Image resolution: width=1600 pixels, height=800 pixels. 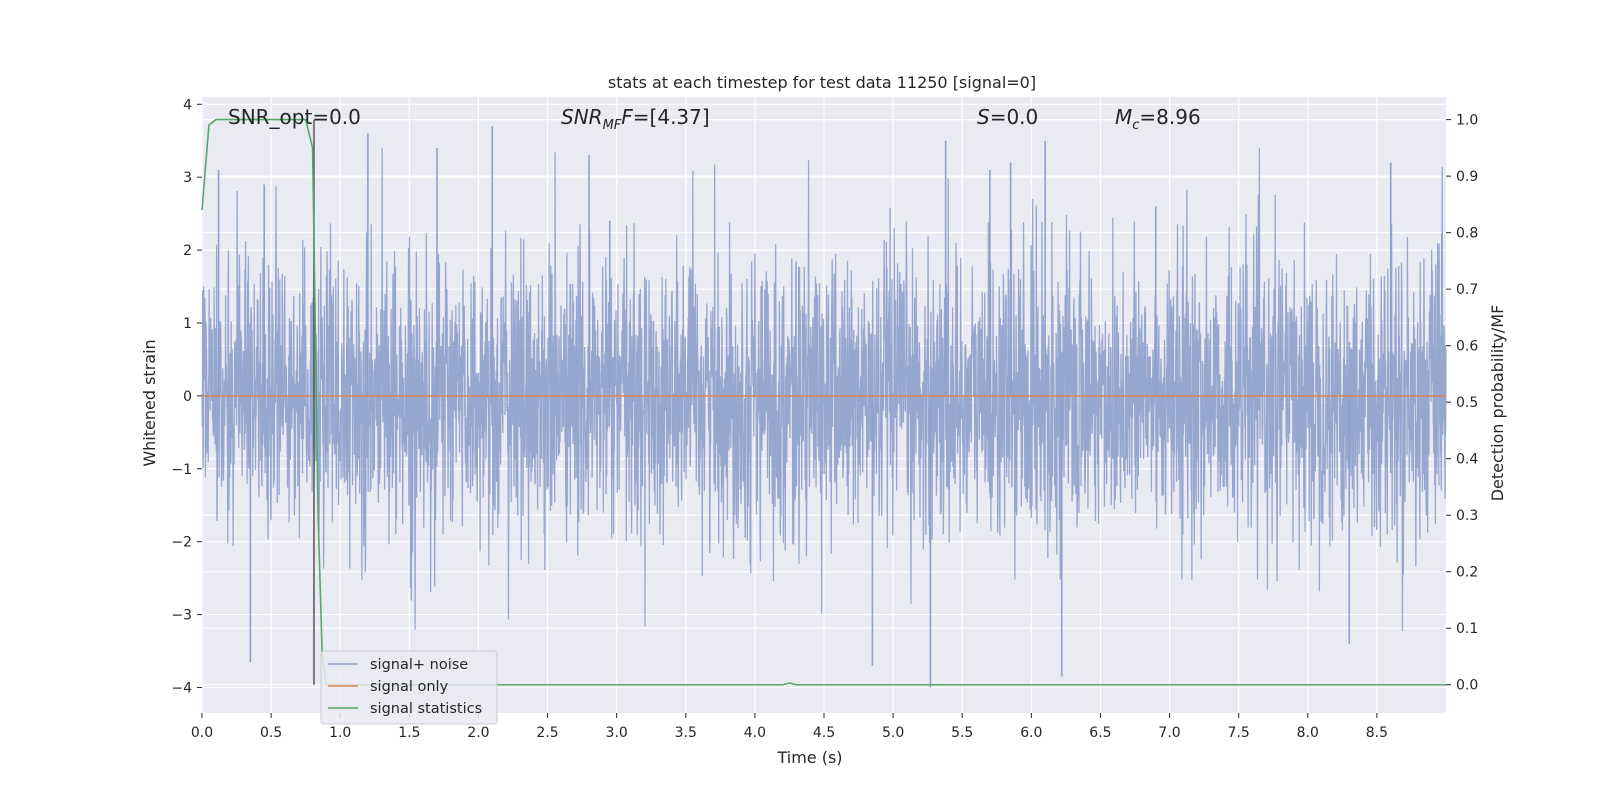 What do you see at coordinates (671, 117) in the screenshot?
I see `snr-mf-value: =[4.37]` at bounding box center [671, 117].